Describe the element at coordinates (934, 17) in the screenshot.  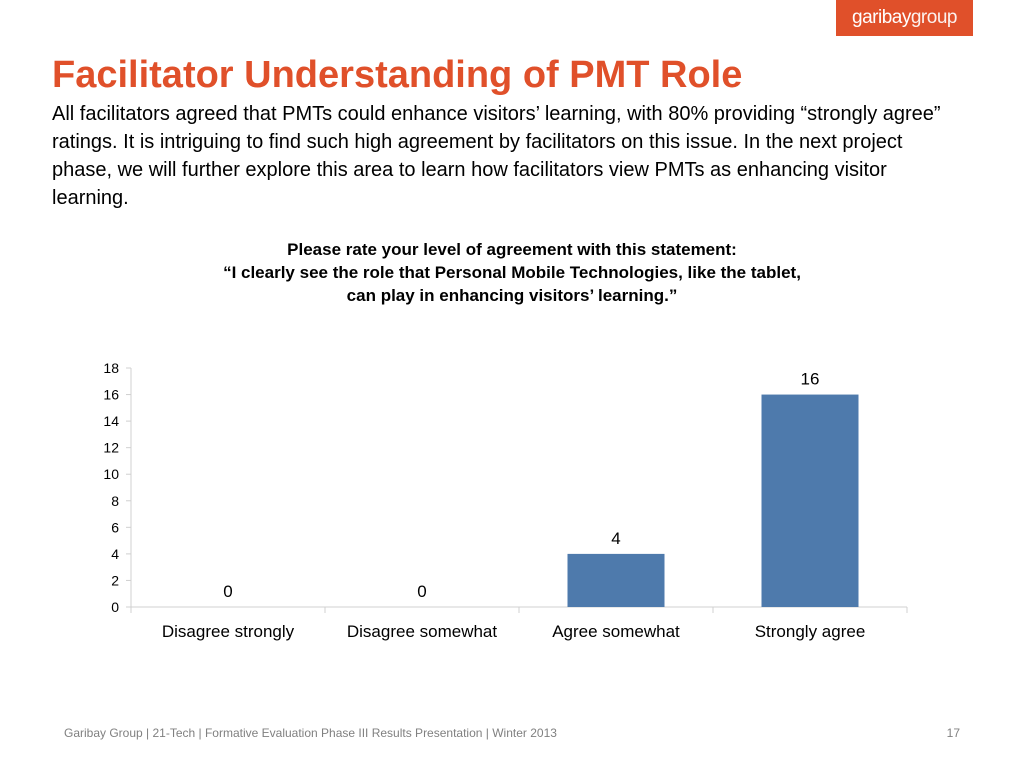
I see `brand-logo-text-part2: group` at that location.